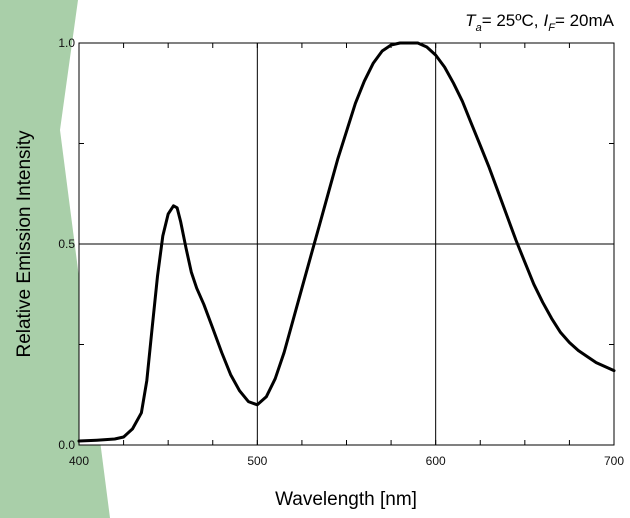 The width and height of the screenshot is (630, 518). I want to click on y-axis-title: Relative Emission Intensity, so click(24, 244).